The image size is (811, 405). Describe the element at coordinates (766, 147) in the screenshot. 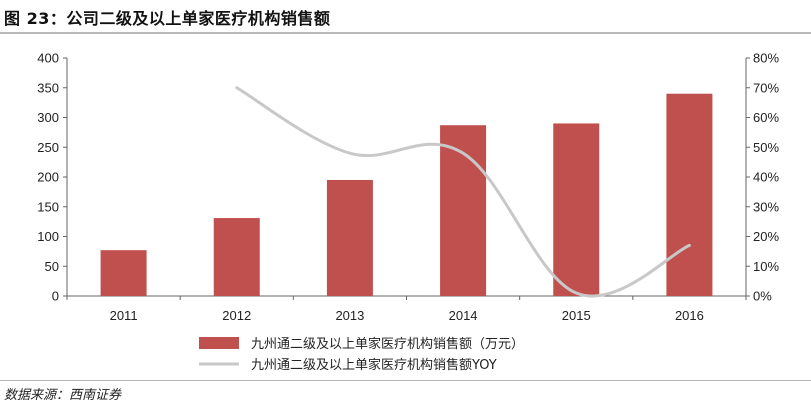

I see `y-right-tick-label: 50%` at that location.